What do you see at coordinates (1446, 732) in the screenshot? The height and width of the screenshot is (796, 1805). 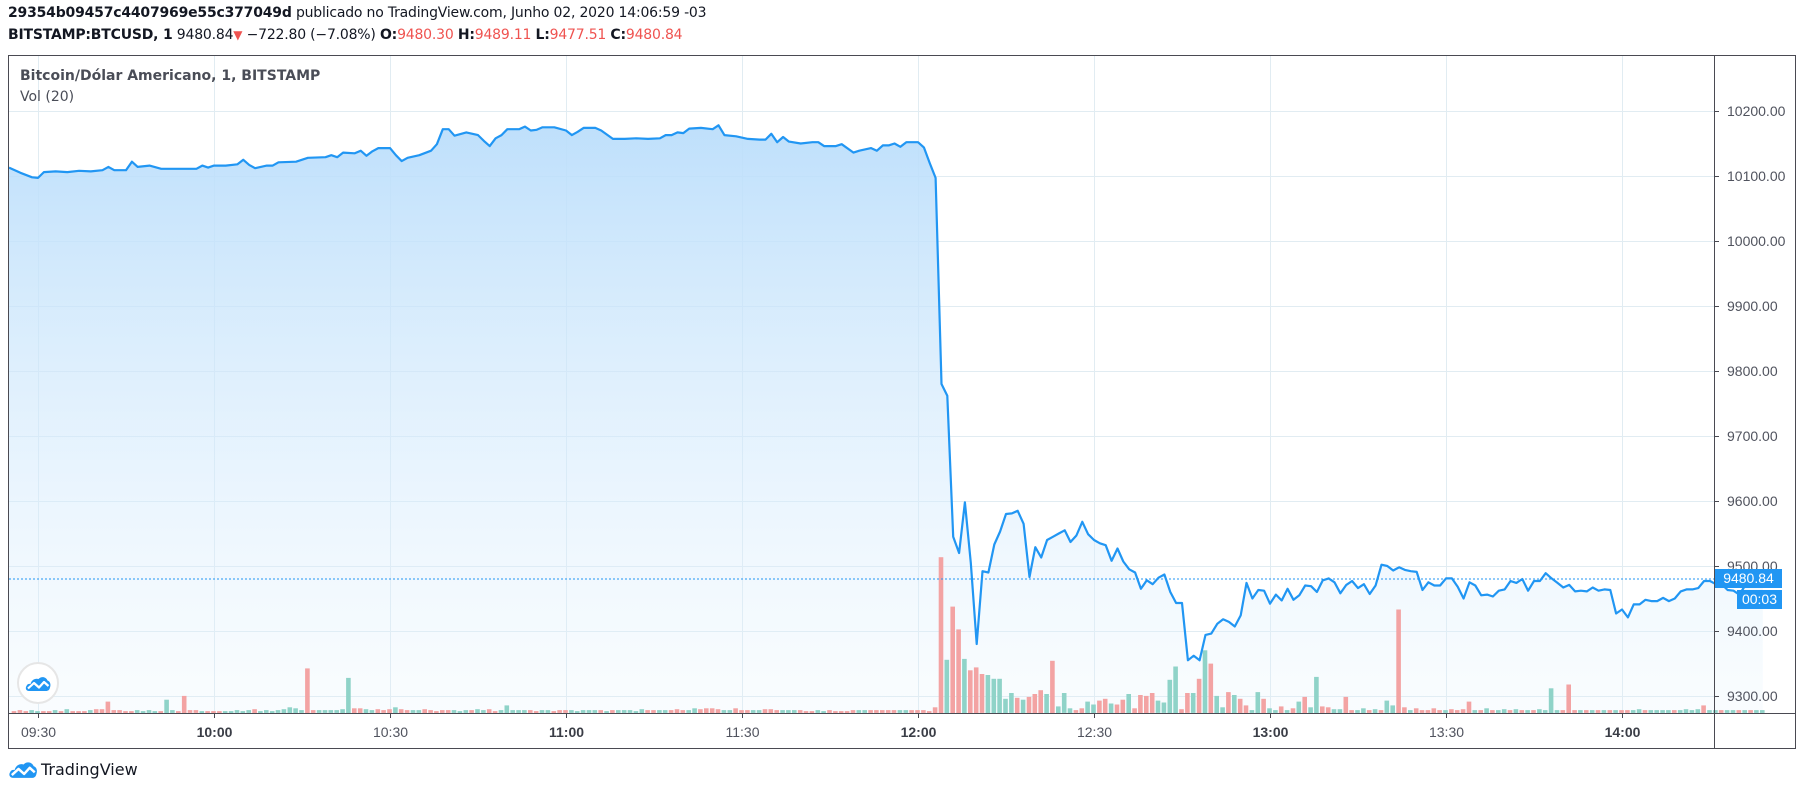 I see `time-tick-label: 13:30` at bounding box center [1446, 732].